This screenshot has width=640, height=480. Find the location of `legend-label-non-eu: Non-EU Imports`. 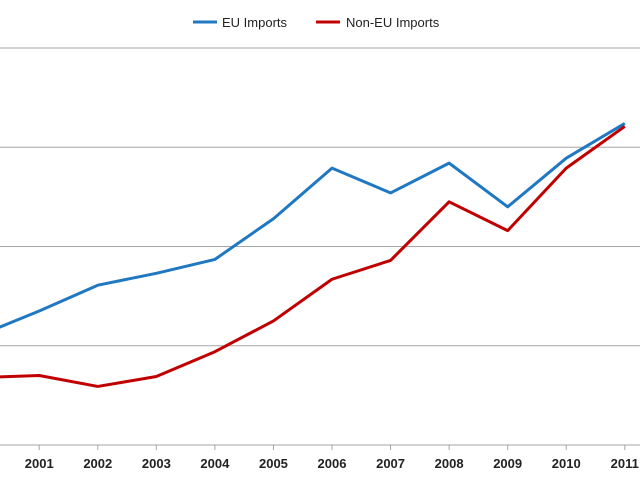

legend-label-non-eu: Non-EU Imports is located at coordinates (393, 22).